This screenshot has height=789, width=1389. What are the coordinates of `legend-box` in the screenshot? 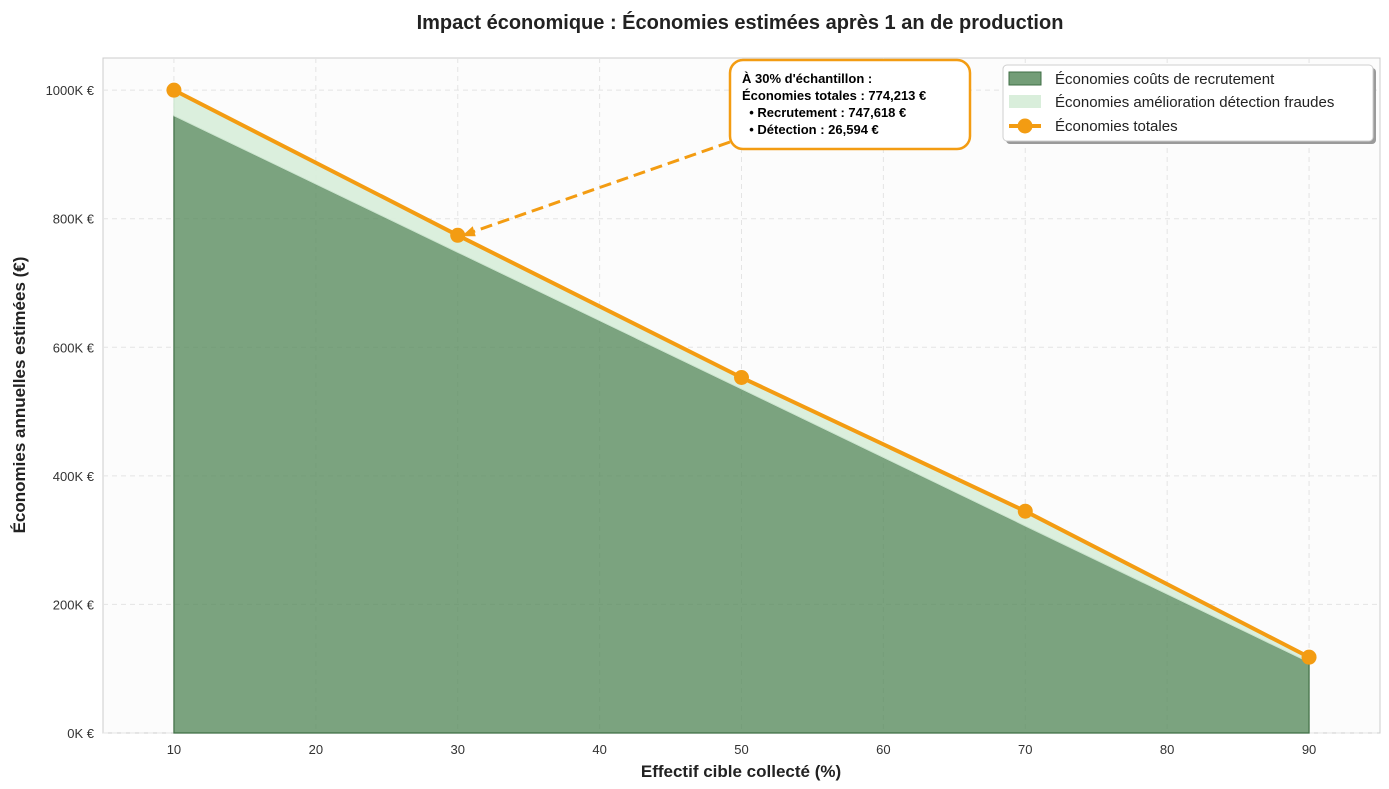 It's located at (1188, 103).